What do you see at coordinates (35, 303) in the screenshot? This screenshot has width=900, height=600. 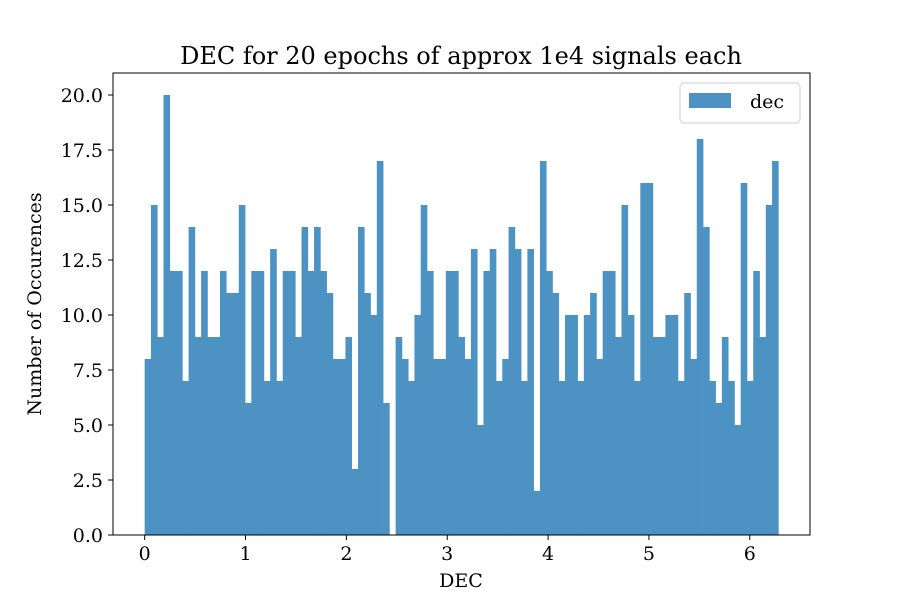 I see `y-axis-label: Number of Occurences` at bounding box center [35, 303].